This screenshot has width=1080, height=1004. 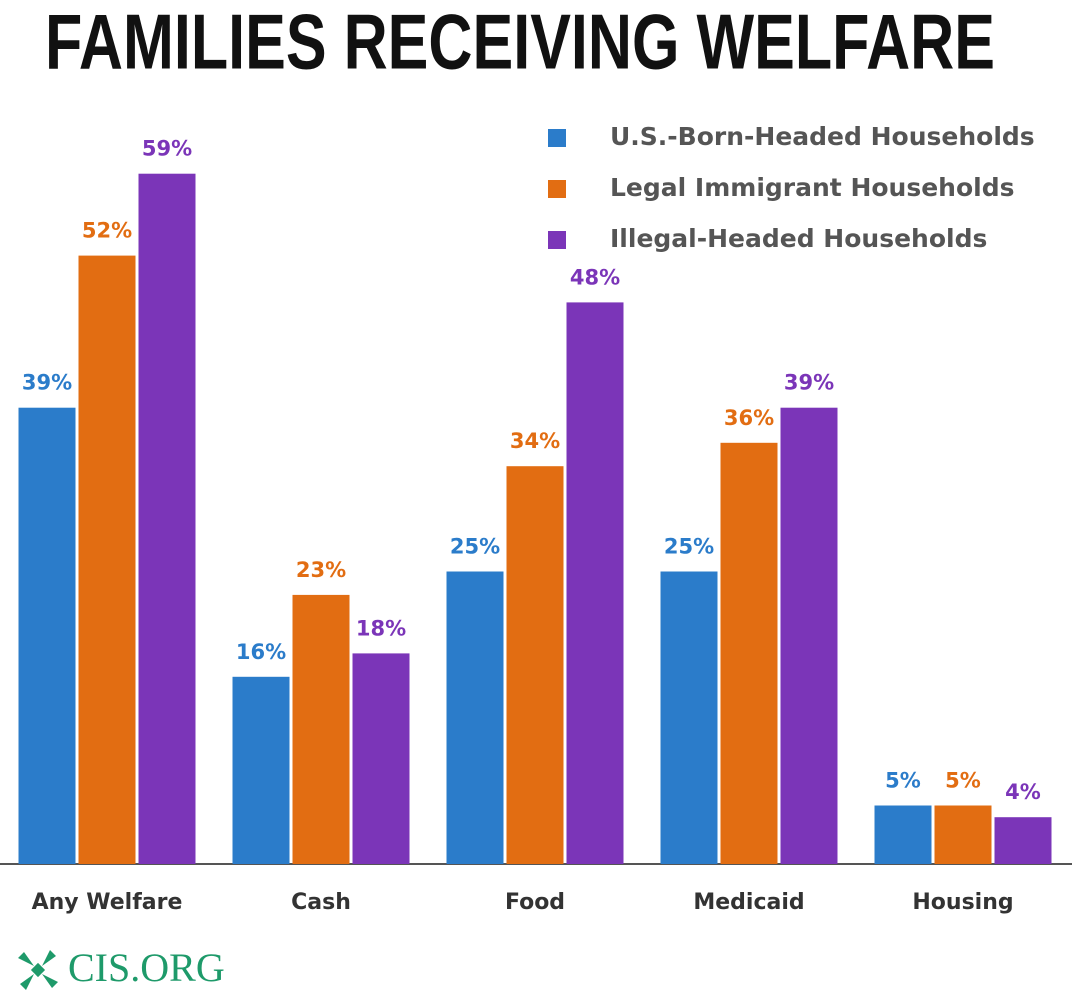 What do you see at coordinates (167, 149) in the screenshot?
I see `value-label: 59%` at bounding box center [167, 149].